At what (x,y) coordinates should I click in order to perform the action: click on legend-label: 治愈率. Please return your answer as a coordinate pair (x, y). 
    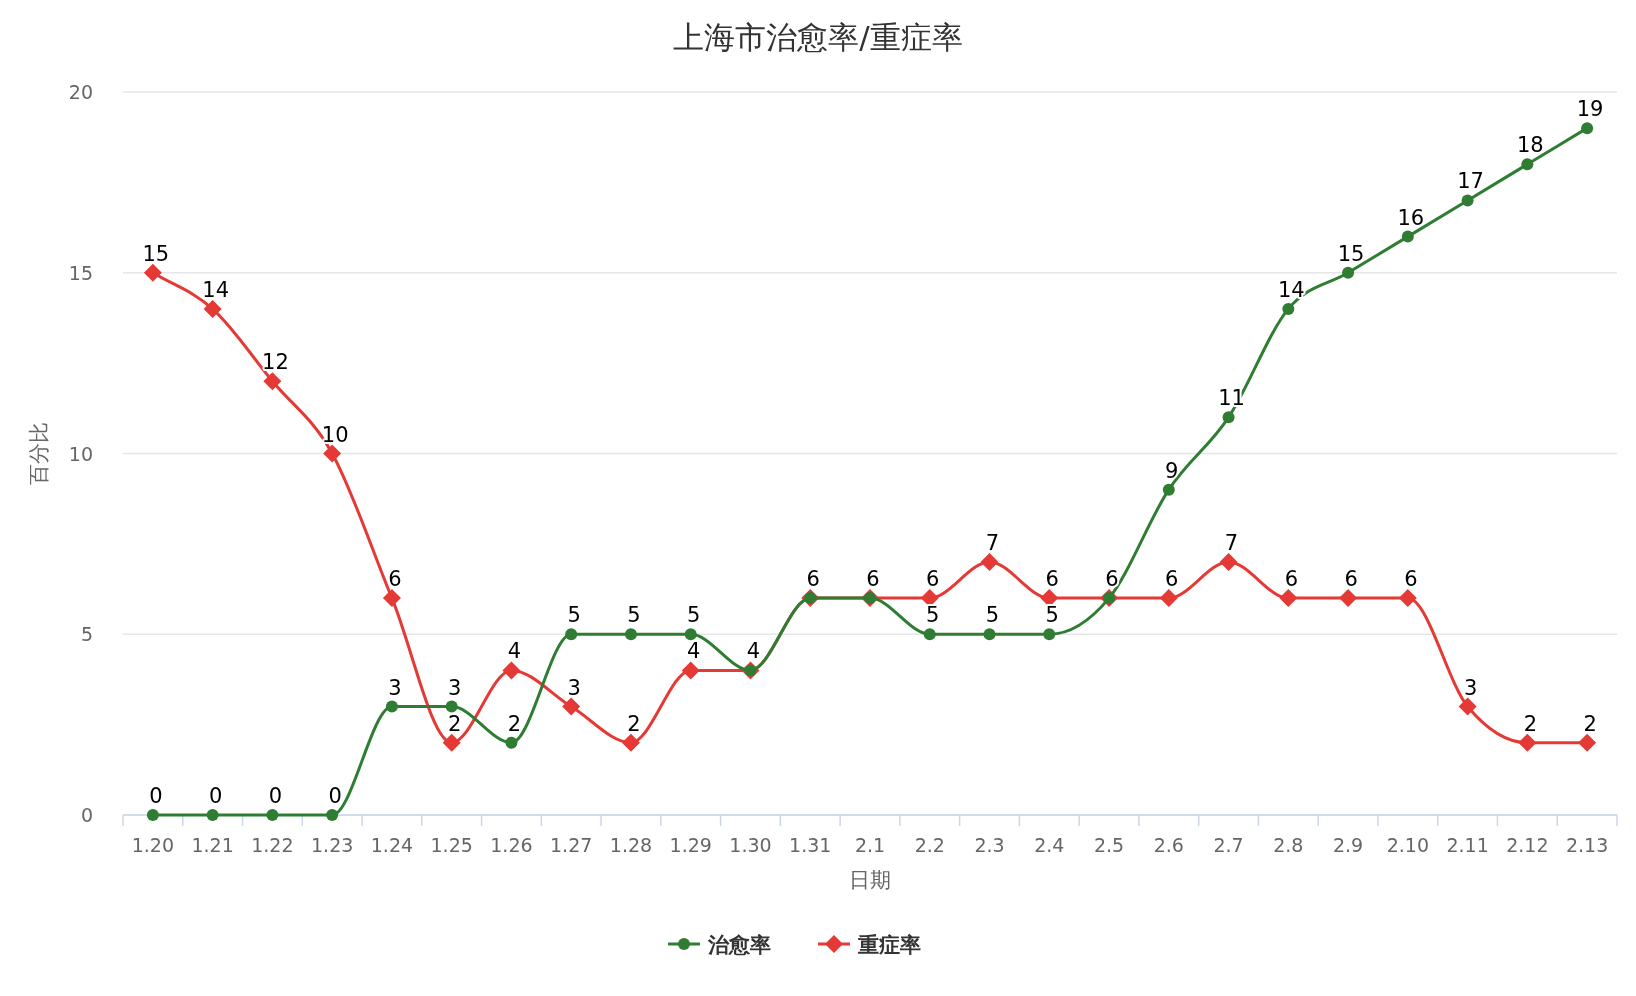
    Looking at the image, I should click on (739, 945).